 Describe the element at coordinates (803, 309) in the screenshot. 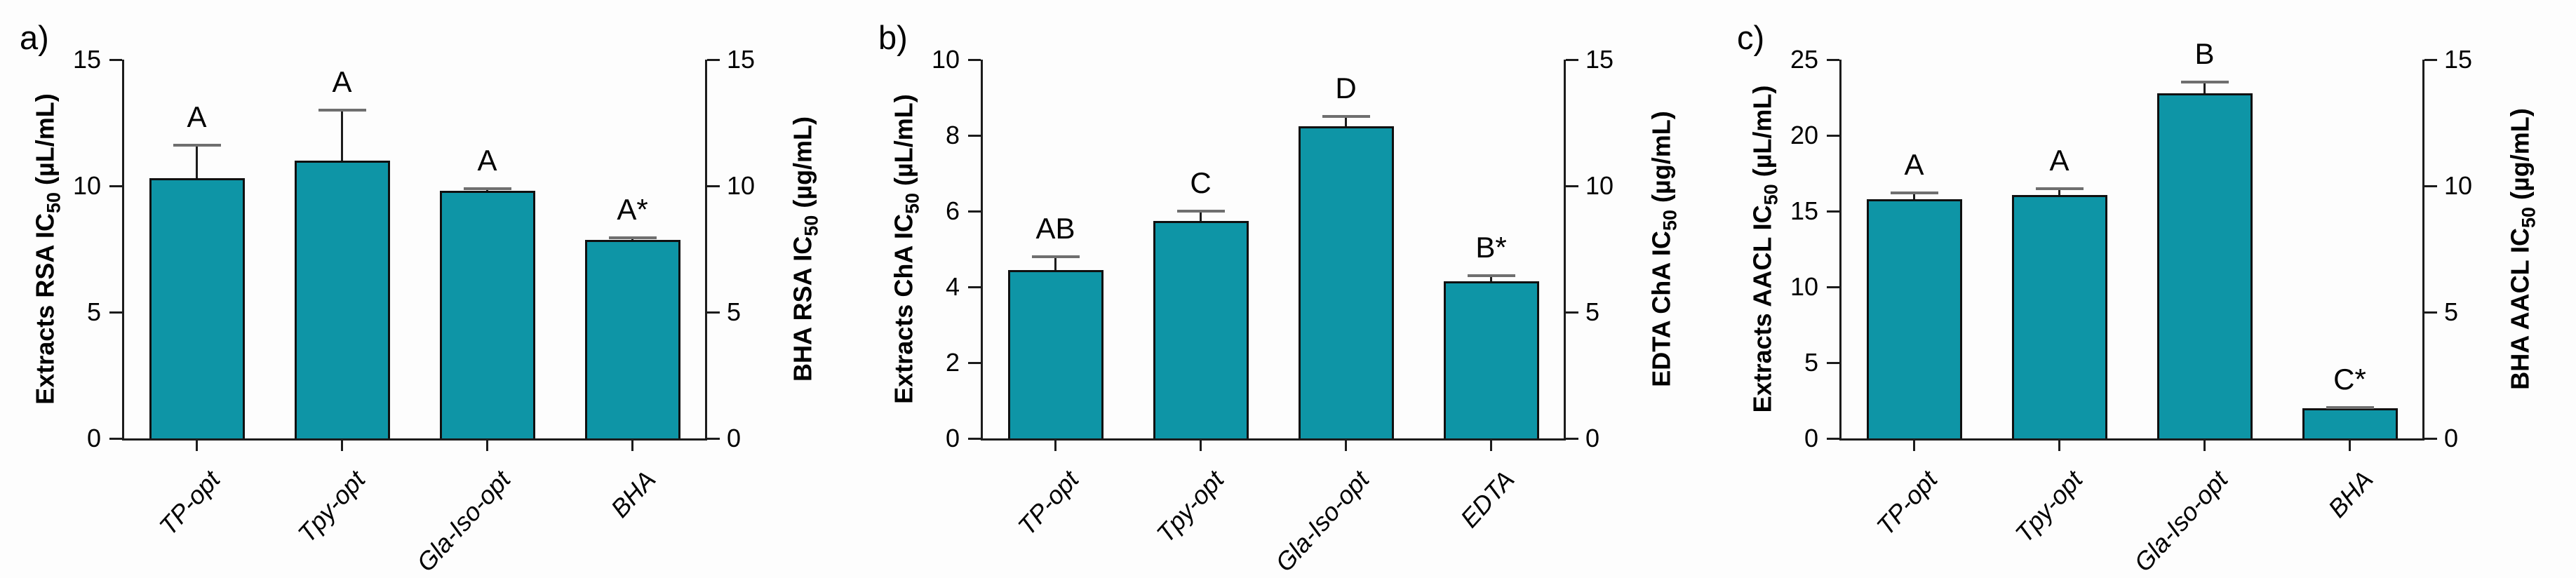

I see `y-axis-right-label-text: BHA RSA IC` at that location.